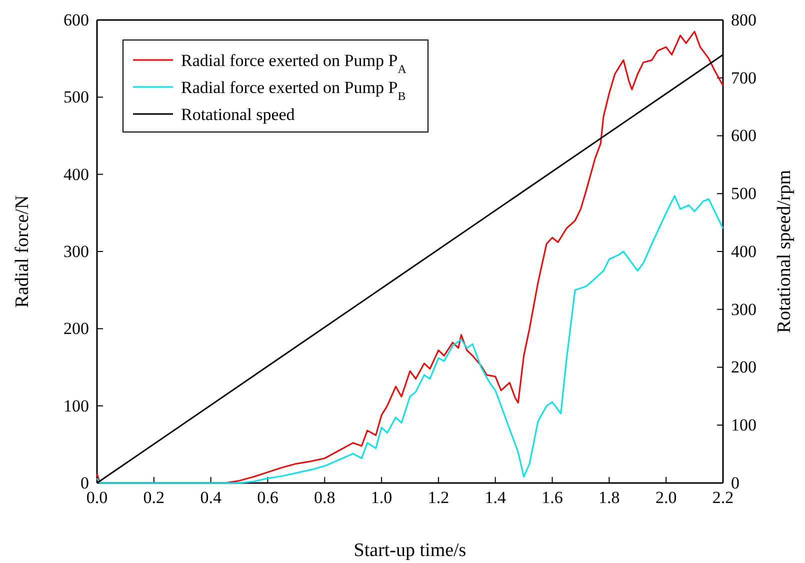 The image size is (805, 563). I want to click on y2-tick-label: 500, so click(743, 194).